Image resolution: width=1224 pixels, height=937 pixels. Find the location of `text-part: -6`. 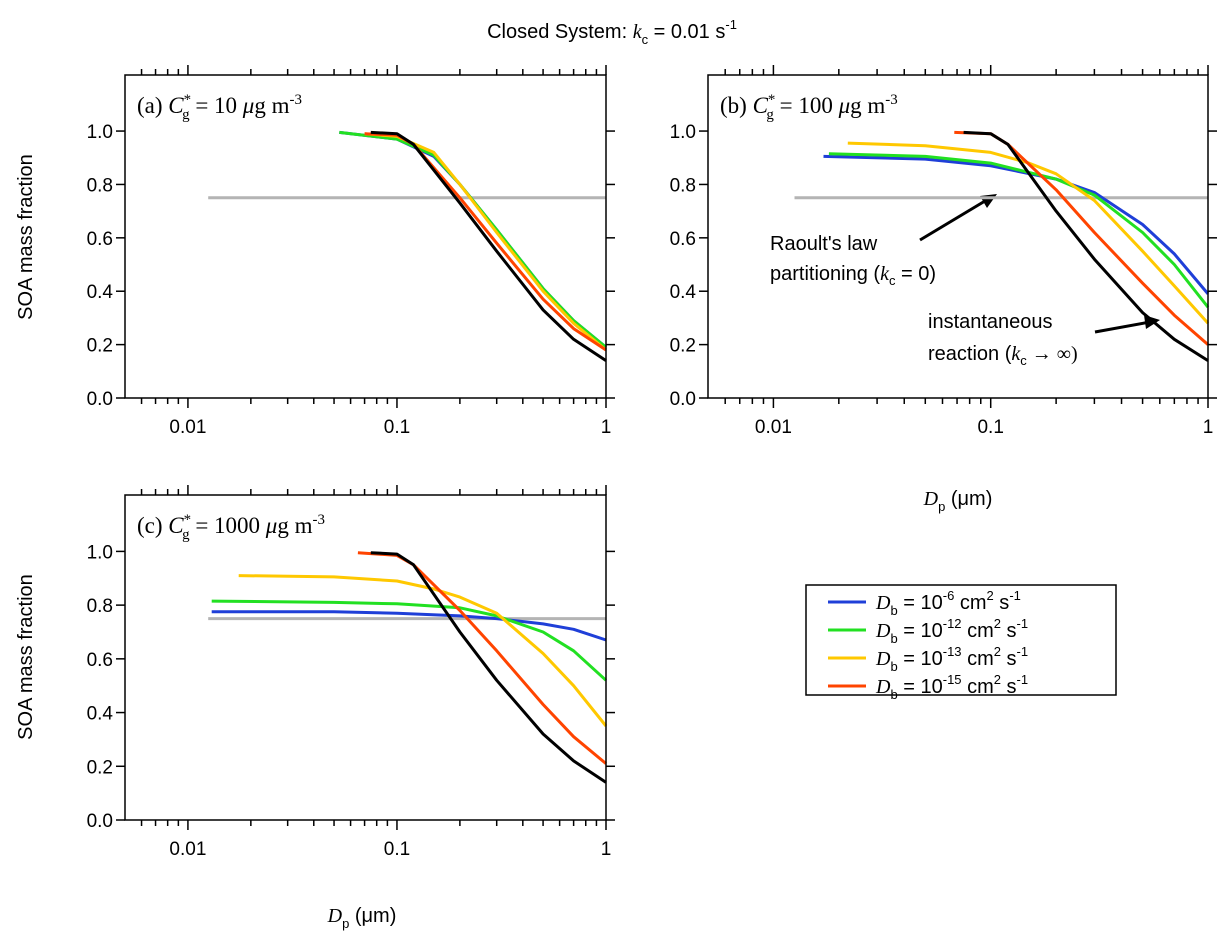

text-part: -6 is located at coordinates (949, 595).